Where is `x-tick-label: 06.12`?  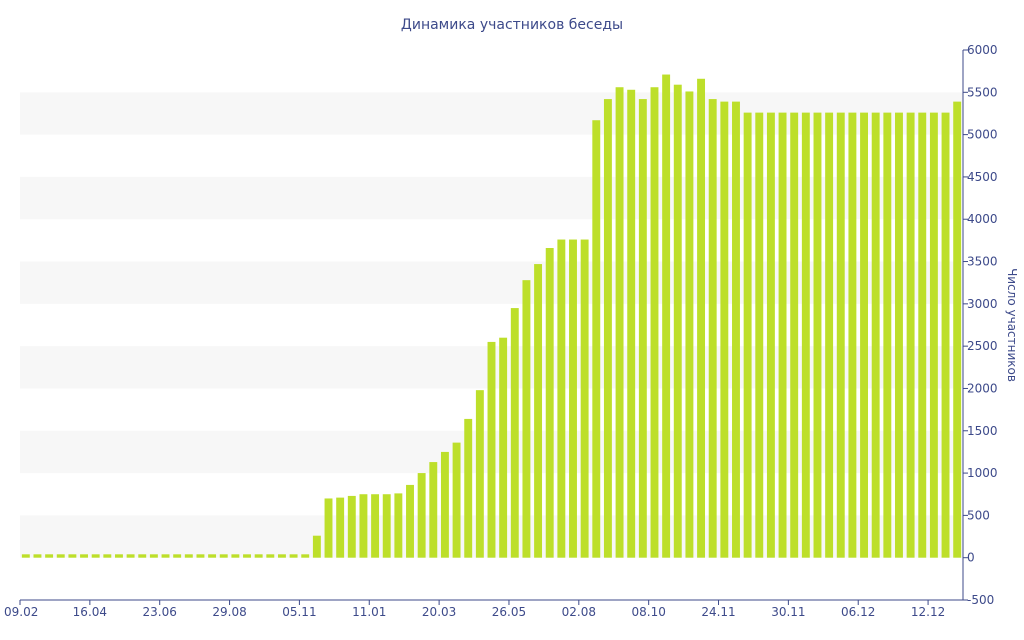
x-tick-label: 06.12 is located at coordinates (858, 612).